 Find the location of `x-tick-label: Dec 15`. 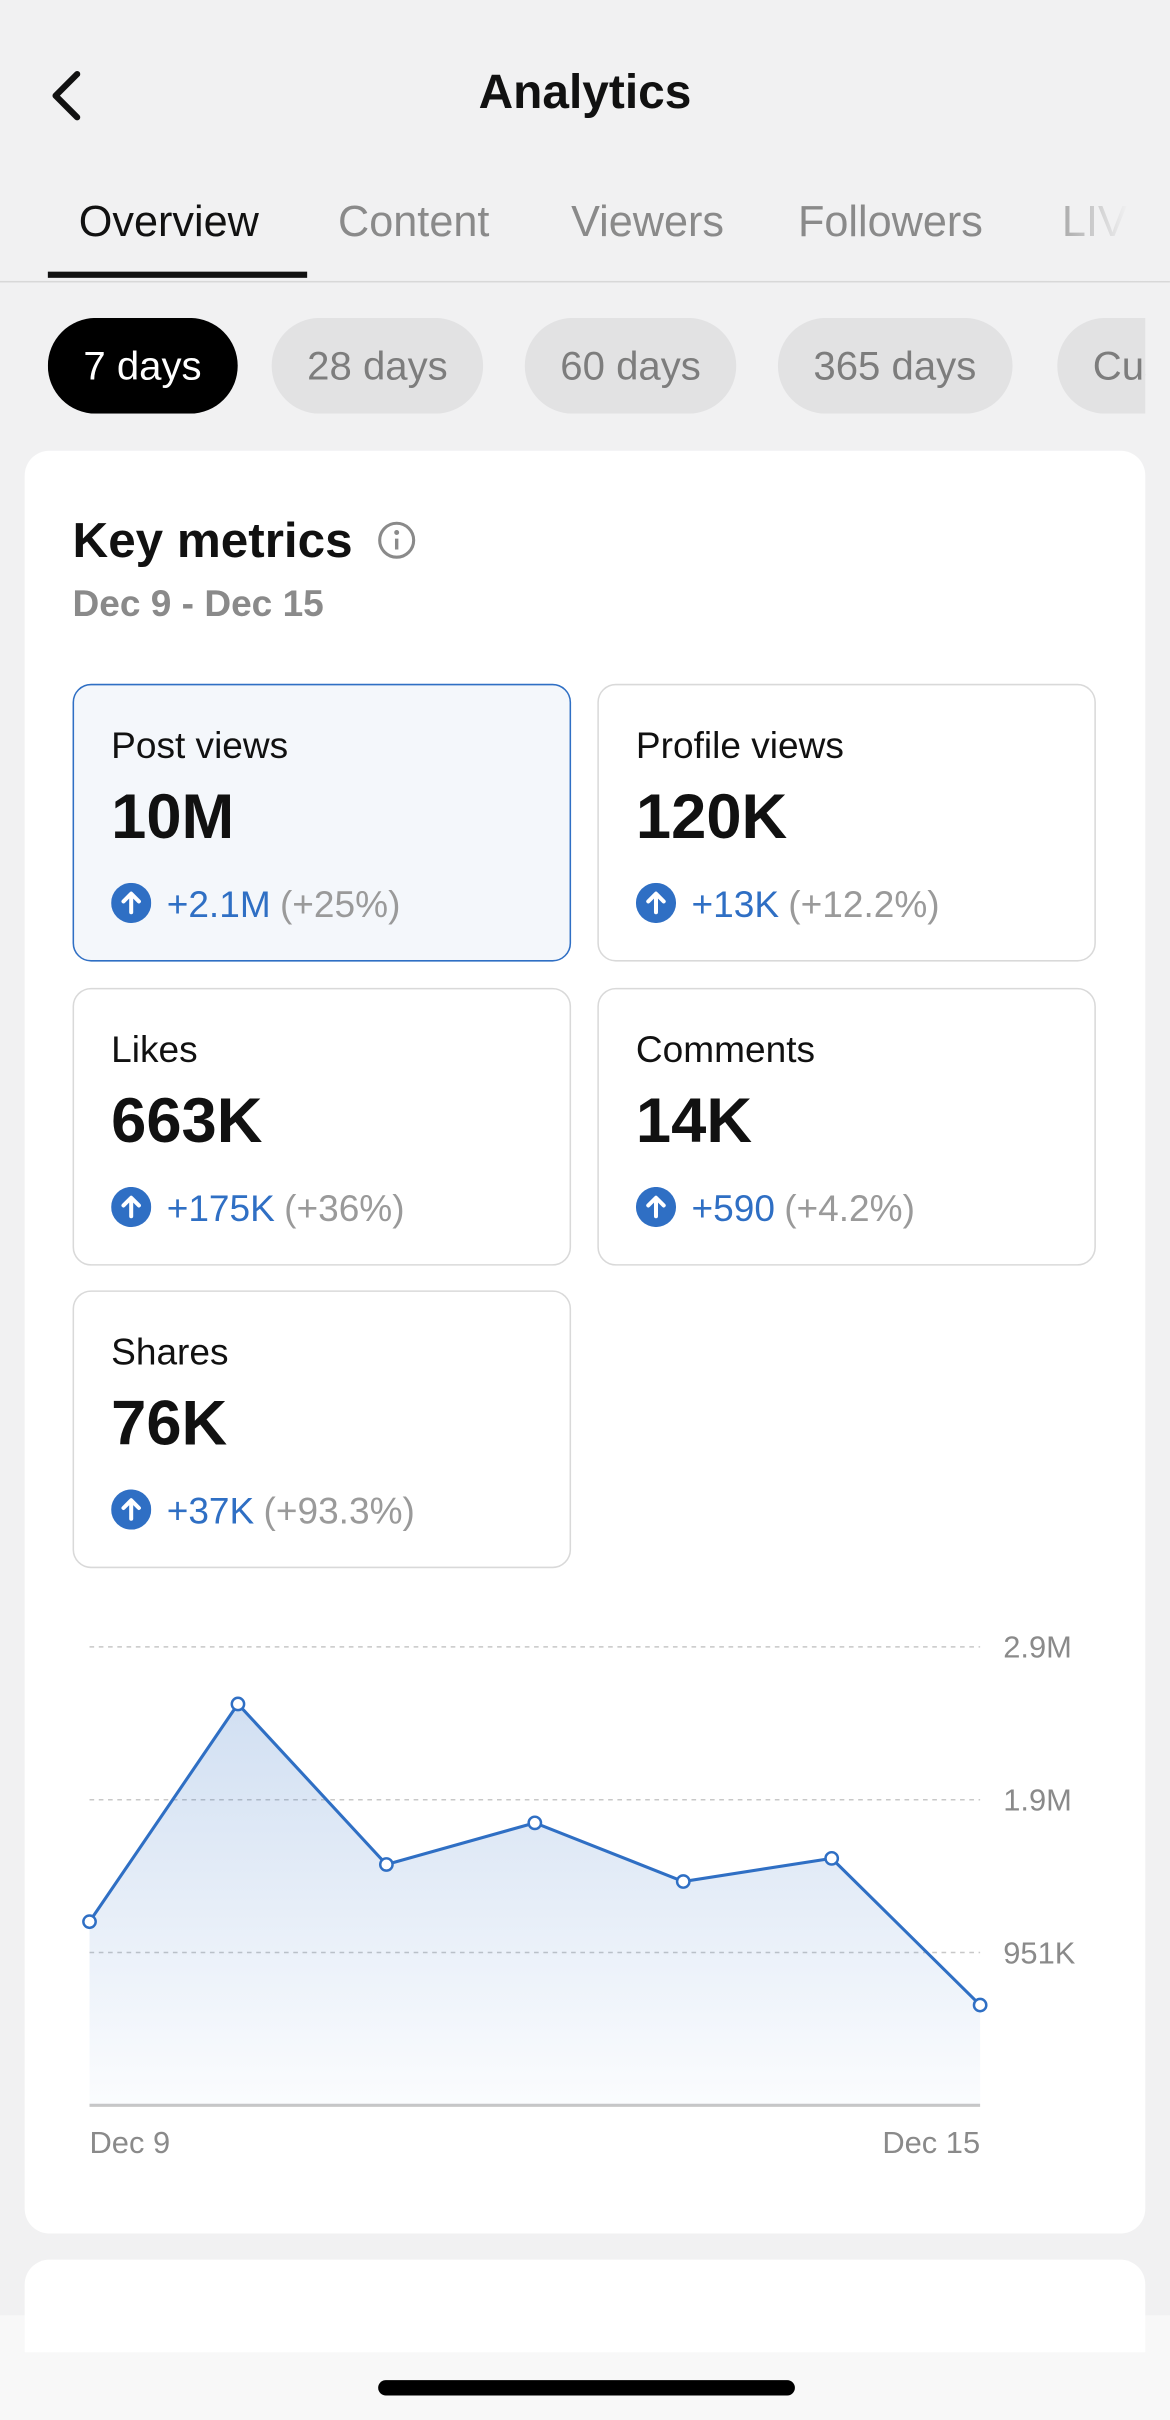

x-tick-label: Dec 15 is located at coordinates (931, 2142).